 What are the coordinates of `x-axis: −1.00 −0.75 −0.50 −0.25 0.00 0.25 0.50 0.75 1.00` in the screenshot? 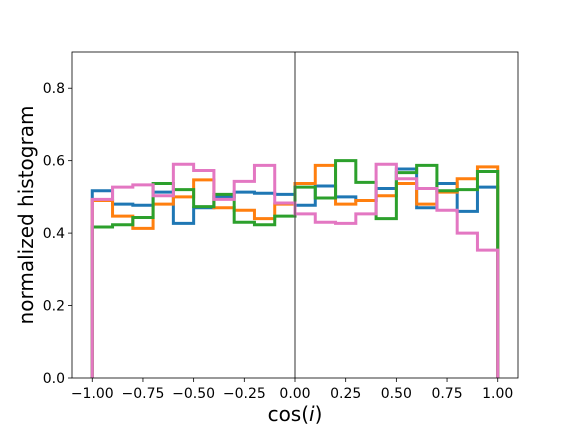 It's located at (292, 390).